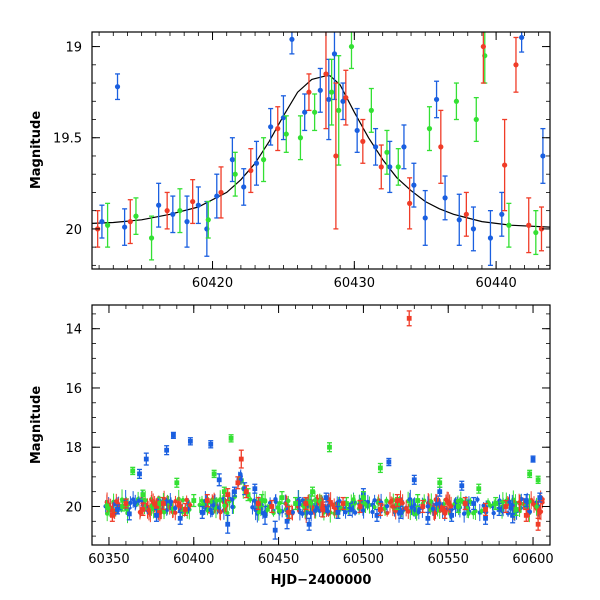  Describe the element at coordinates (73, 230) in the screenshot. I see `y-tick-label: 20` at that location.